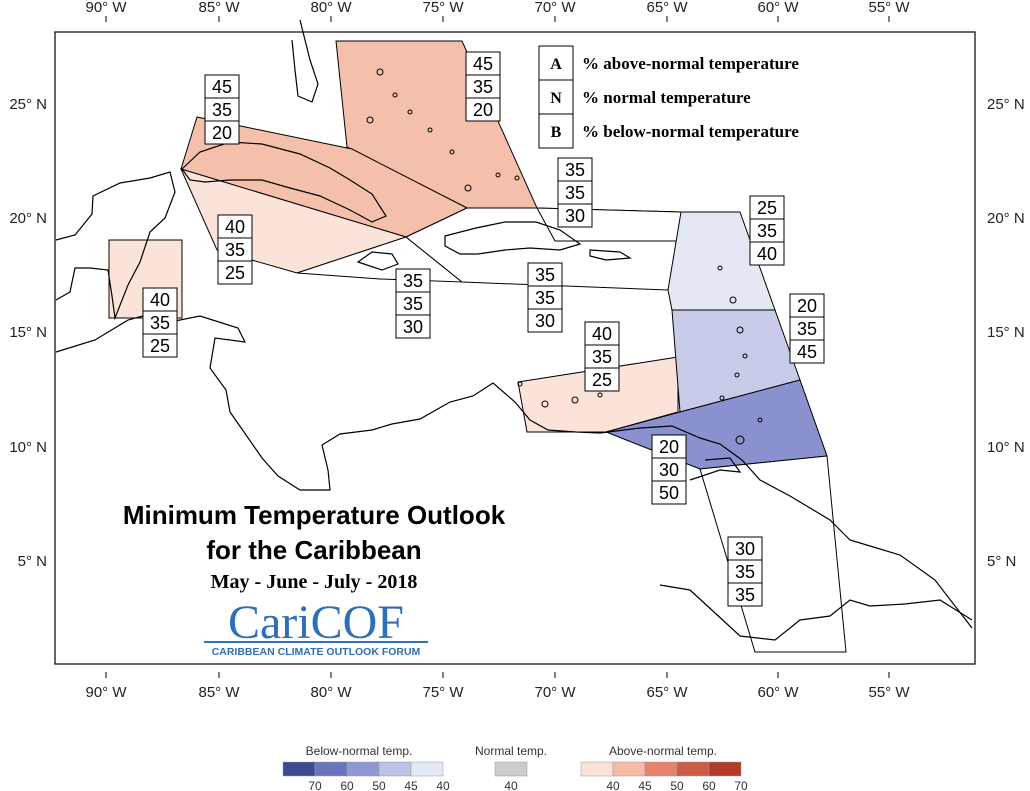  I want to click on y-tick-label: 5° N, so click(32, 561).